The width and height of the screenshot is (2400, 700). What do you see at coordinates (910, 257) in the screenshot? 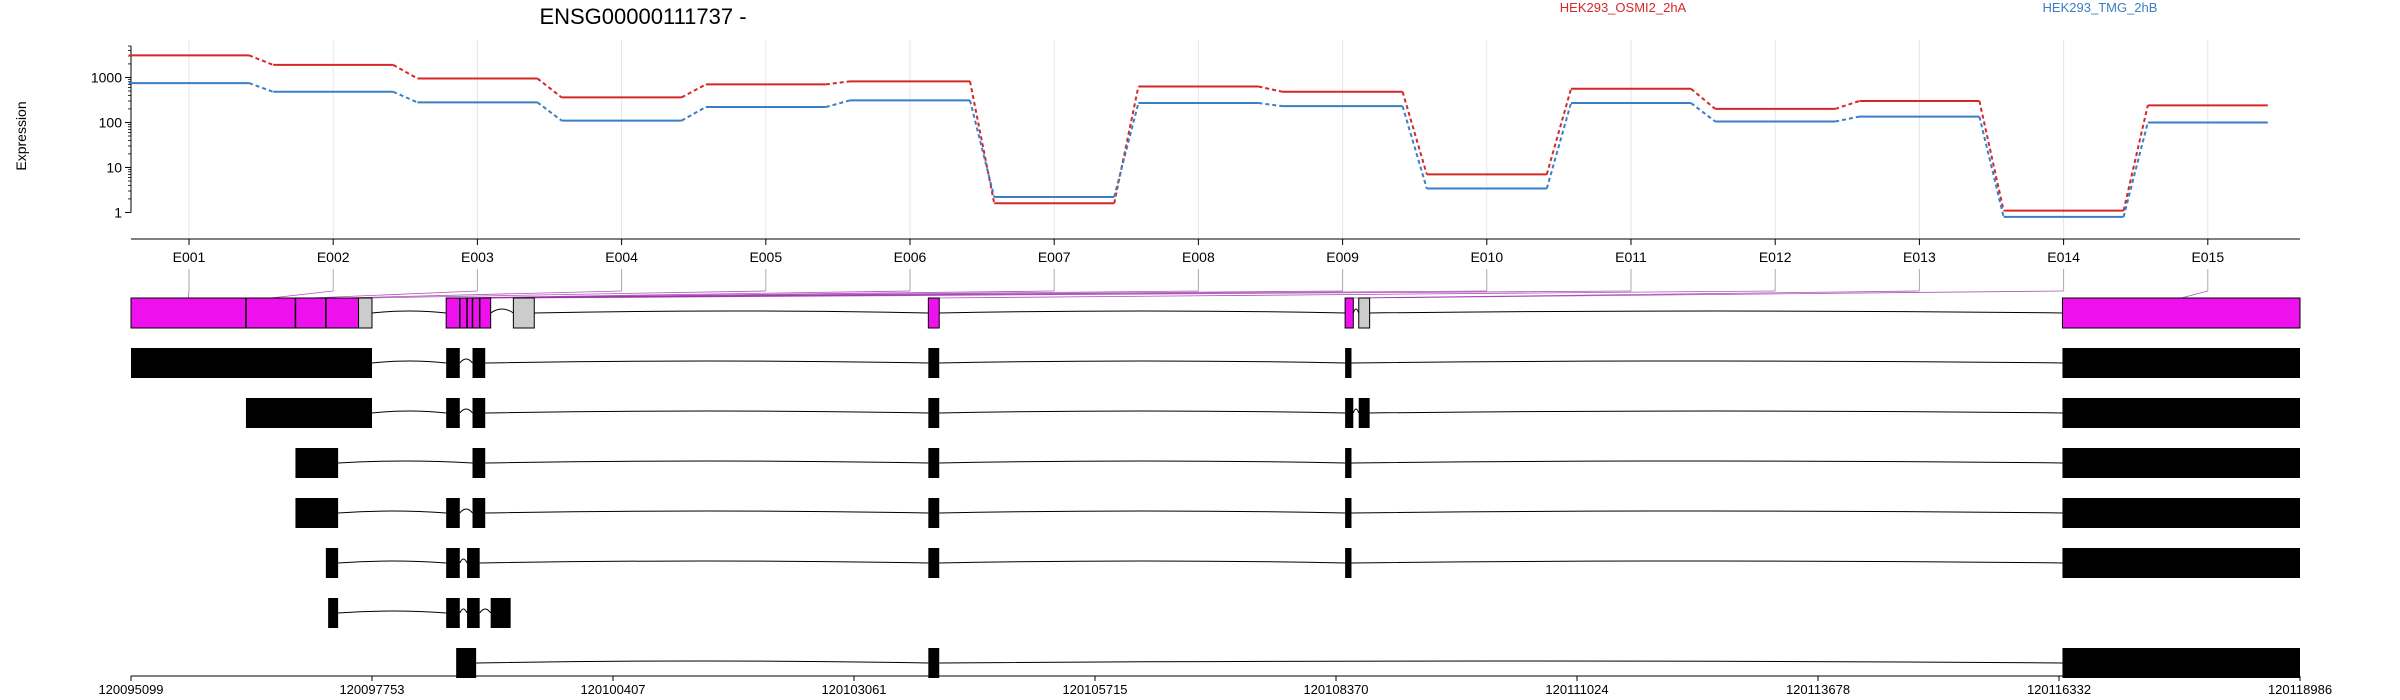
I see `x-tick-label-E006: E006` at bounding box center [910, 257].